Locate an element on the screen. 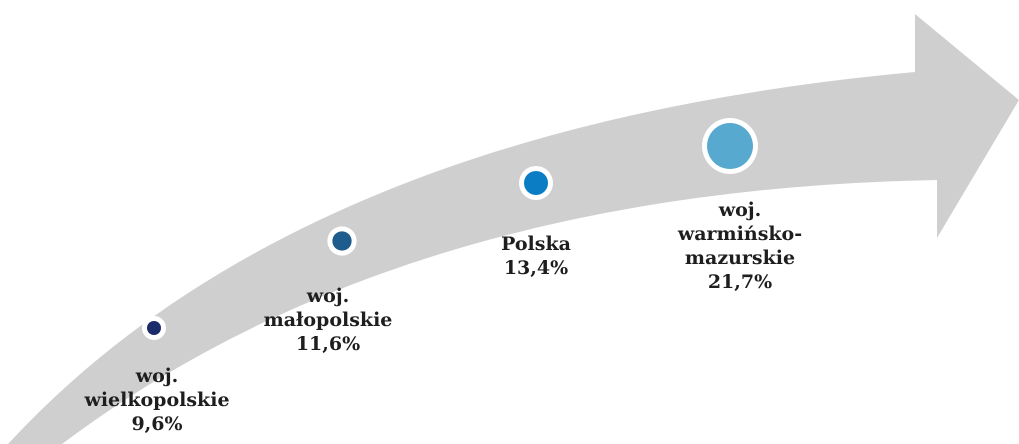 The width and height of the screenshot is (1019, 444). value-label: 21,7% is located at coordinates (740, 282).